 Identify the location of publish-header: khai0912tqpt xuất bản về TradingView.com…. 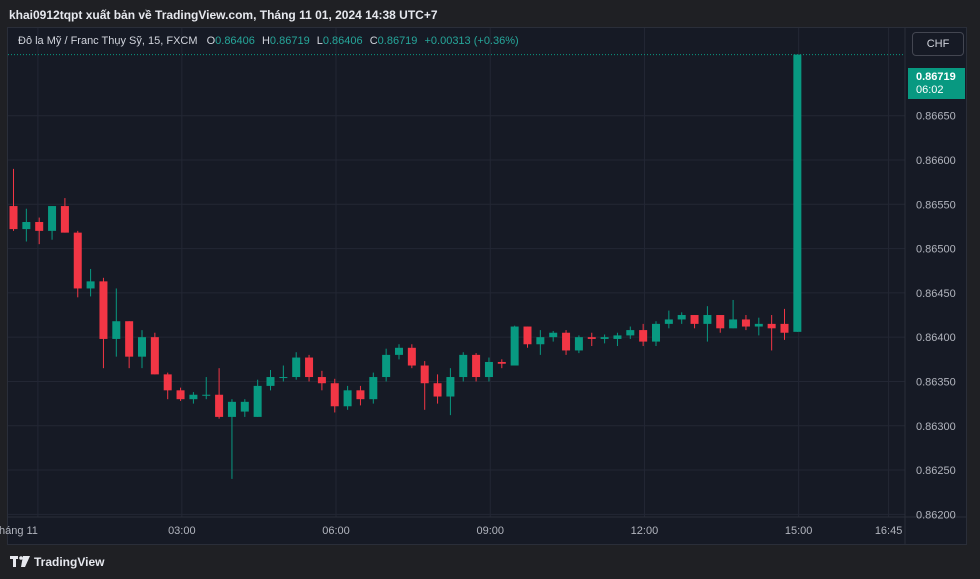
(490, 14).